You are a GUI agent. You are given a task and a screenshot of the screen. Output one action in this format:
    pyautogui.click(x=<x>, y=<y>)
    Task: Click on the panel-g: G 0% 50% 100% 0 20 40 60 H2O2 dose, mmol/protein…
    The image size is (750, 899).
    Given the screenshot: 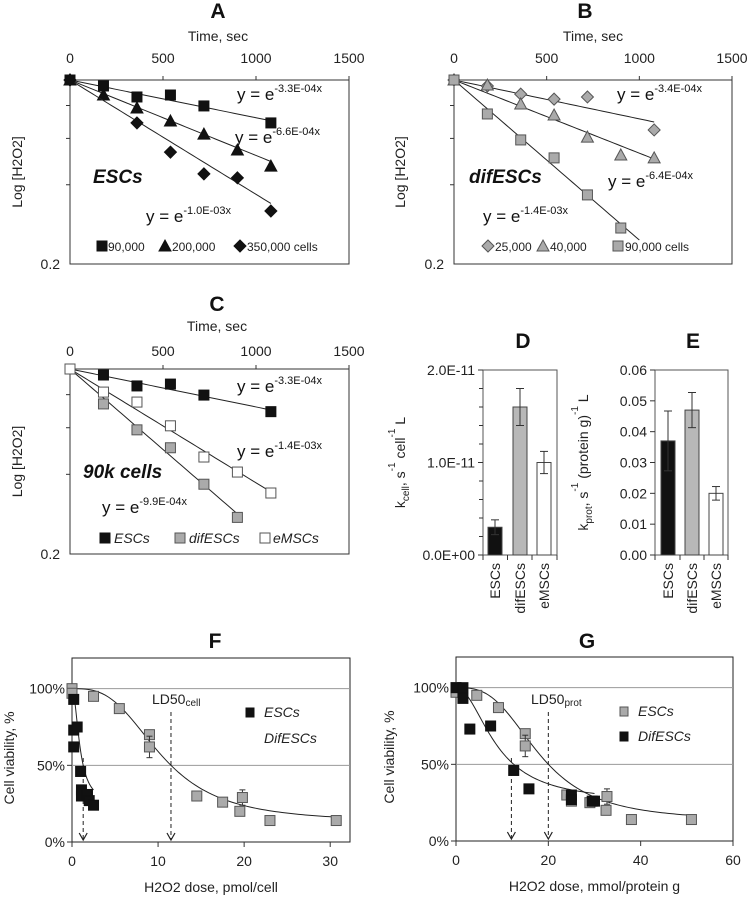 What is the action you would take?
    pyautogui.click(x=561, y=762)
    